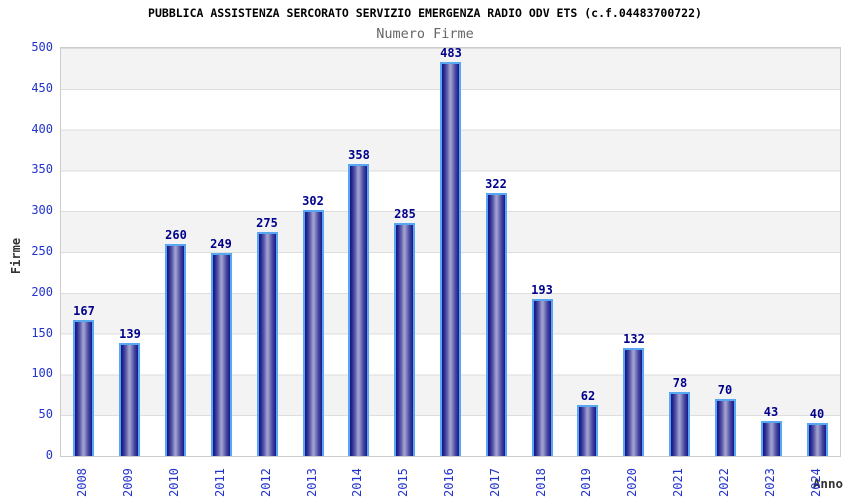 The height and width of the screenshot is (500, 850). What do you see at coordinates (175, 350) in the screenshot?
I see `bar-2010` at bounding box center [175, 350].